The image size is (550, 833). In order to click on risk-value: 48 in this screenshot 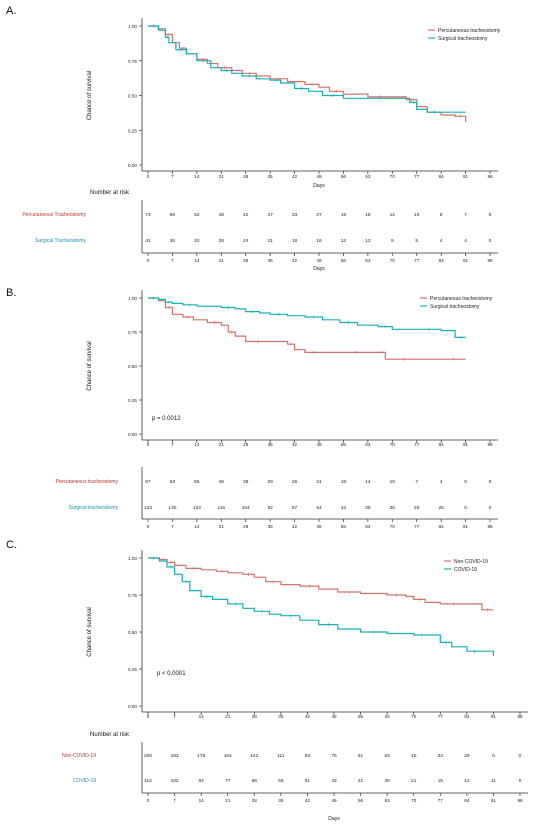, I will do `click(222, 482)`.